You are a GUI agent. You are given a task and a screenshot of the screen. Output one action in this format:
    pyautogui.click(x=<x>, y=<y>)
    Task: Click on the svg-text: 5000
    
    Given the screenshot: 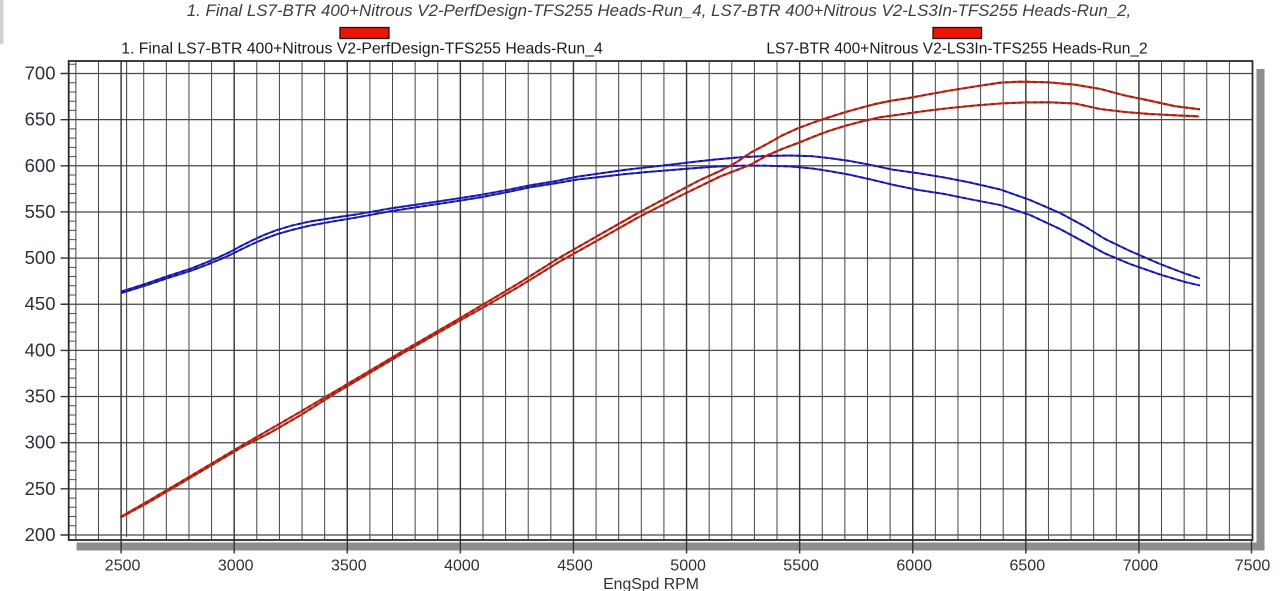 What is the action you would take?
    pyautogui.click(x=688, y=566)
    